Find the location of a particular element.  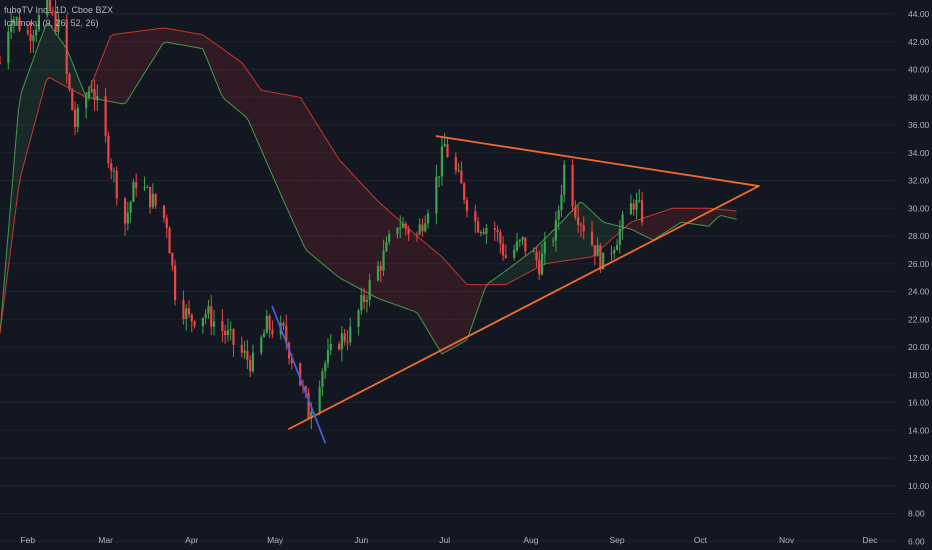

indicator-label: Ichimoku (9, 26, 52, 26) is located at coordinates (51, 23).